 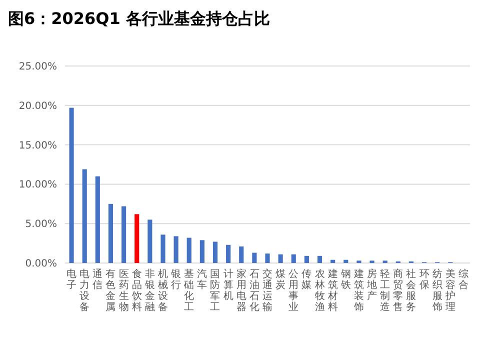 I want to click on x-tick-label: 社会服务, so click(x=411, y=290).